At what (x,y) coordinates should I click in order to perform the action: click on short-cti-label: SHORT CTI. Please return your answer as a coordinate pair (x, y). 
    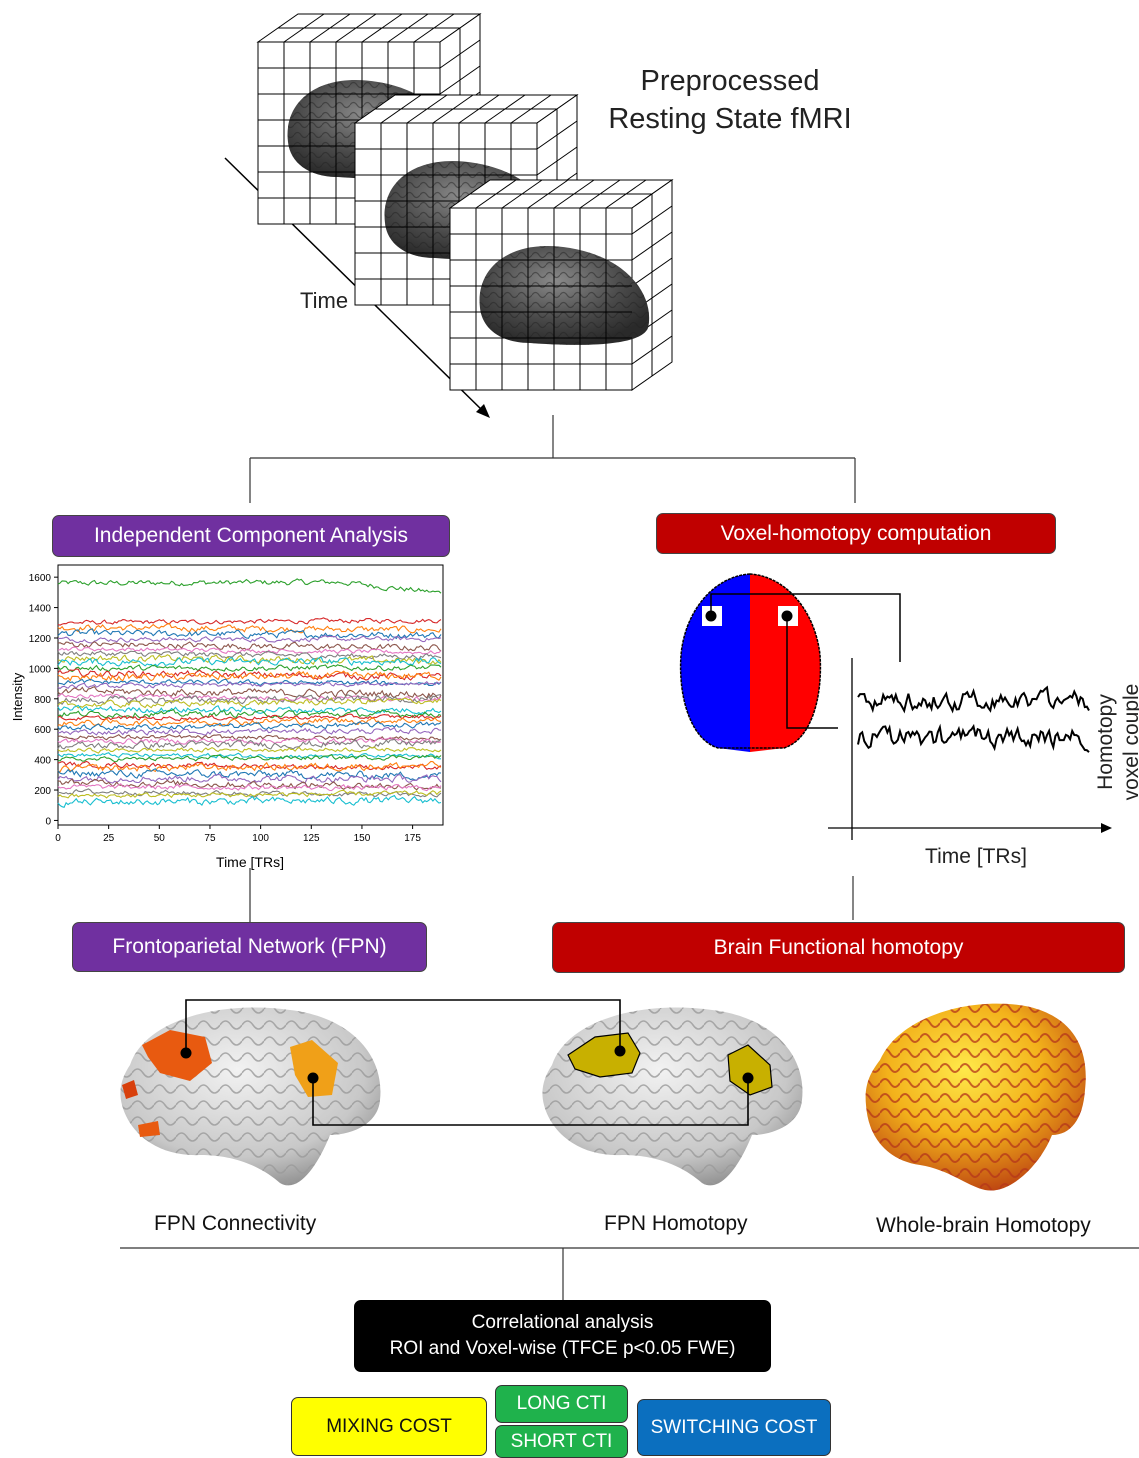
    Looking at the image, I should click on (561, 1441).